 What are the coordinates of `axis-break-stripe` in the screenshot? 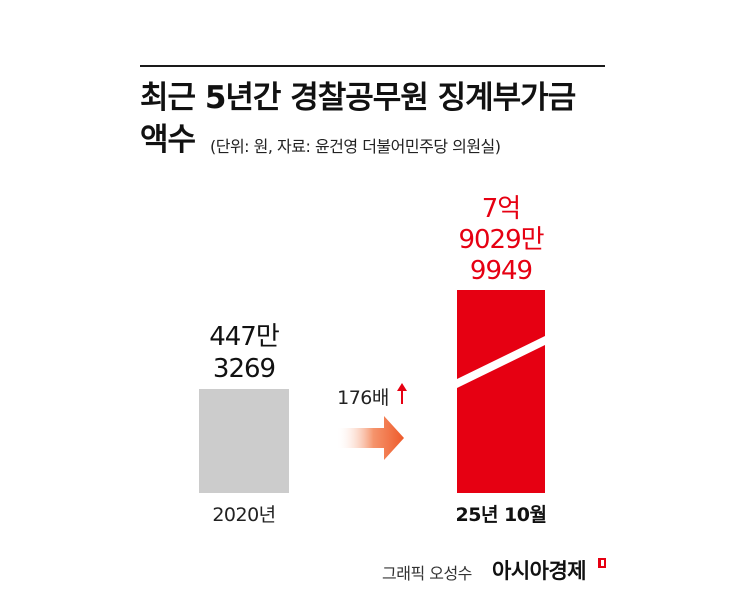 It's located at (501, 362).